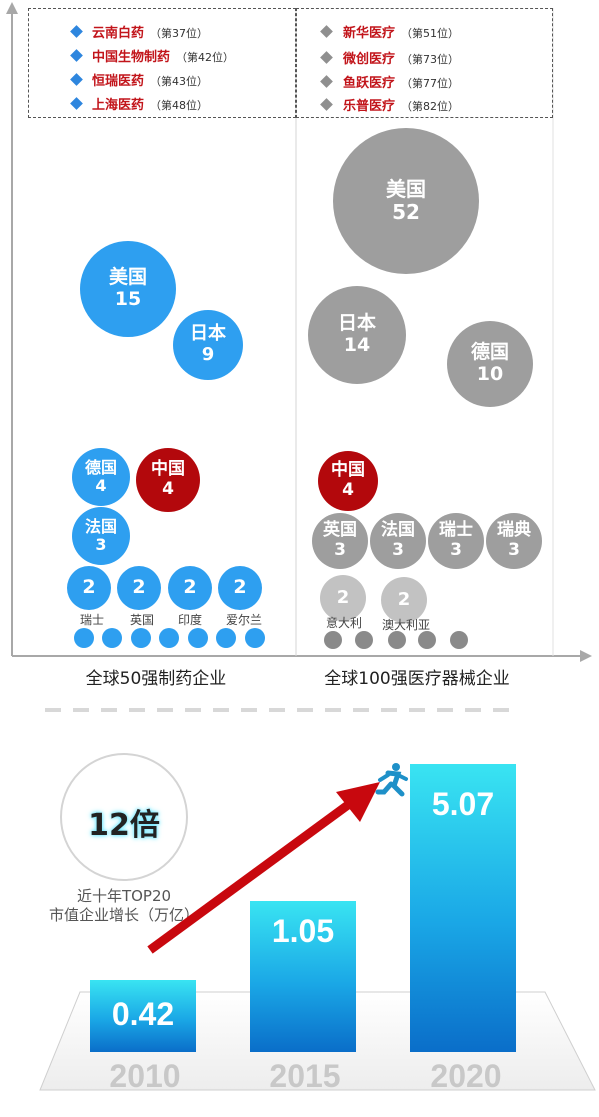 This screenshot has height=1117, width=599. I want to click on bubble-device-usa: 美国 52, so click(406, 201).